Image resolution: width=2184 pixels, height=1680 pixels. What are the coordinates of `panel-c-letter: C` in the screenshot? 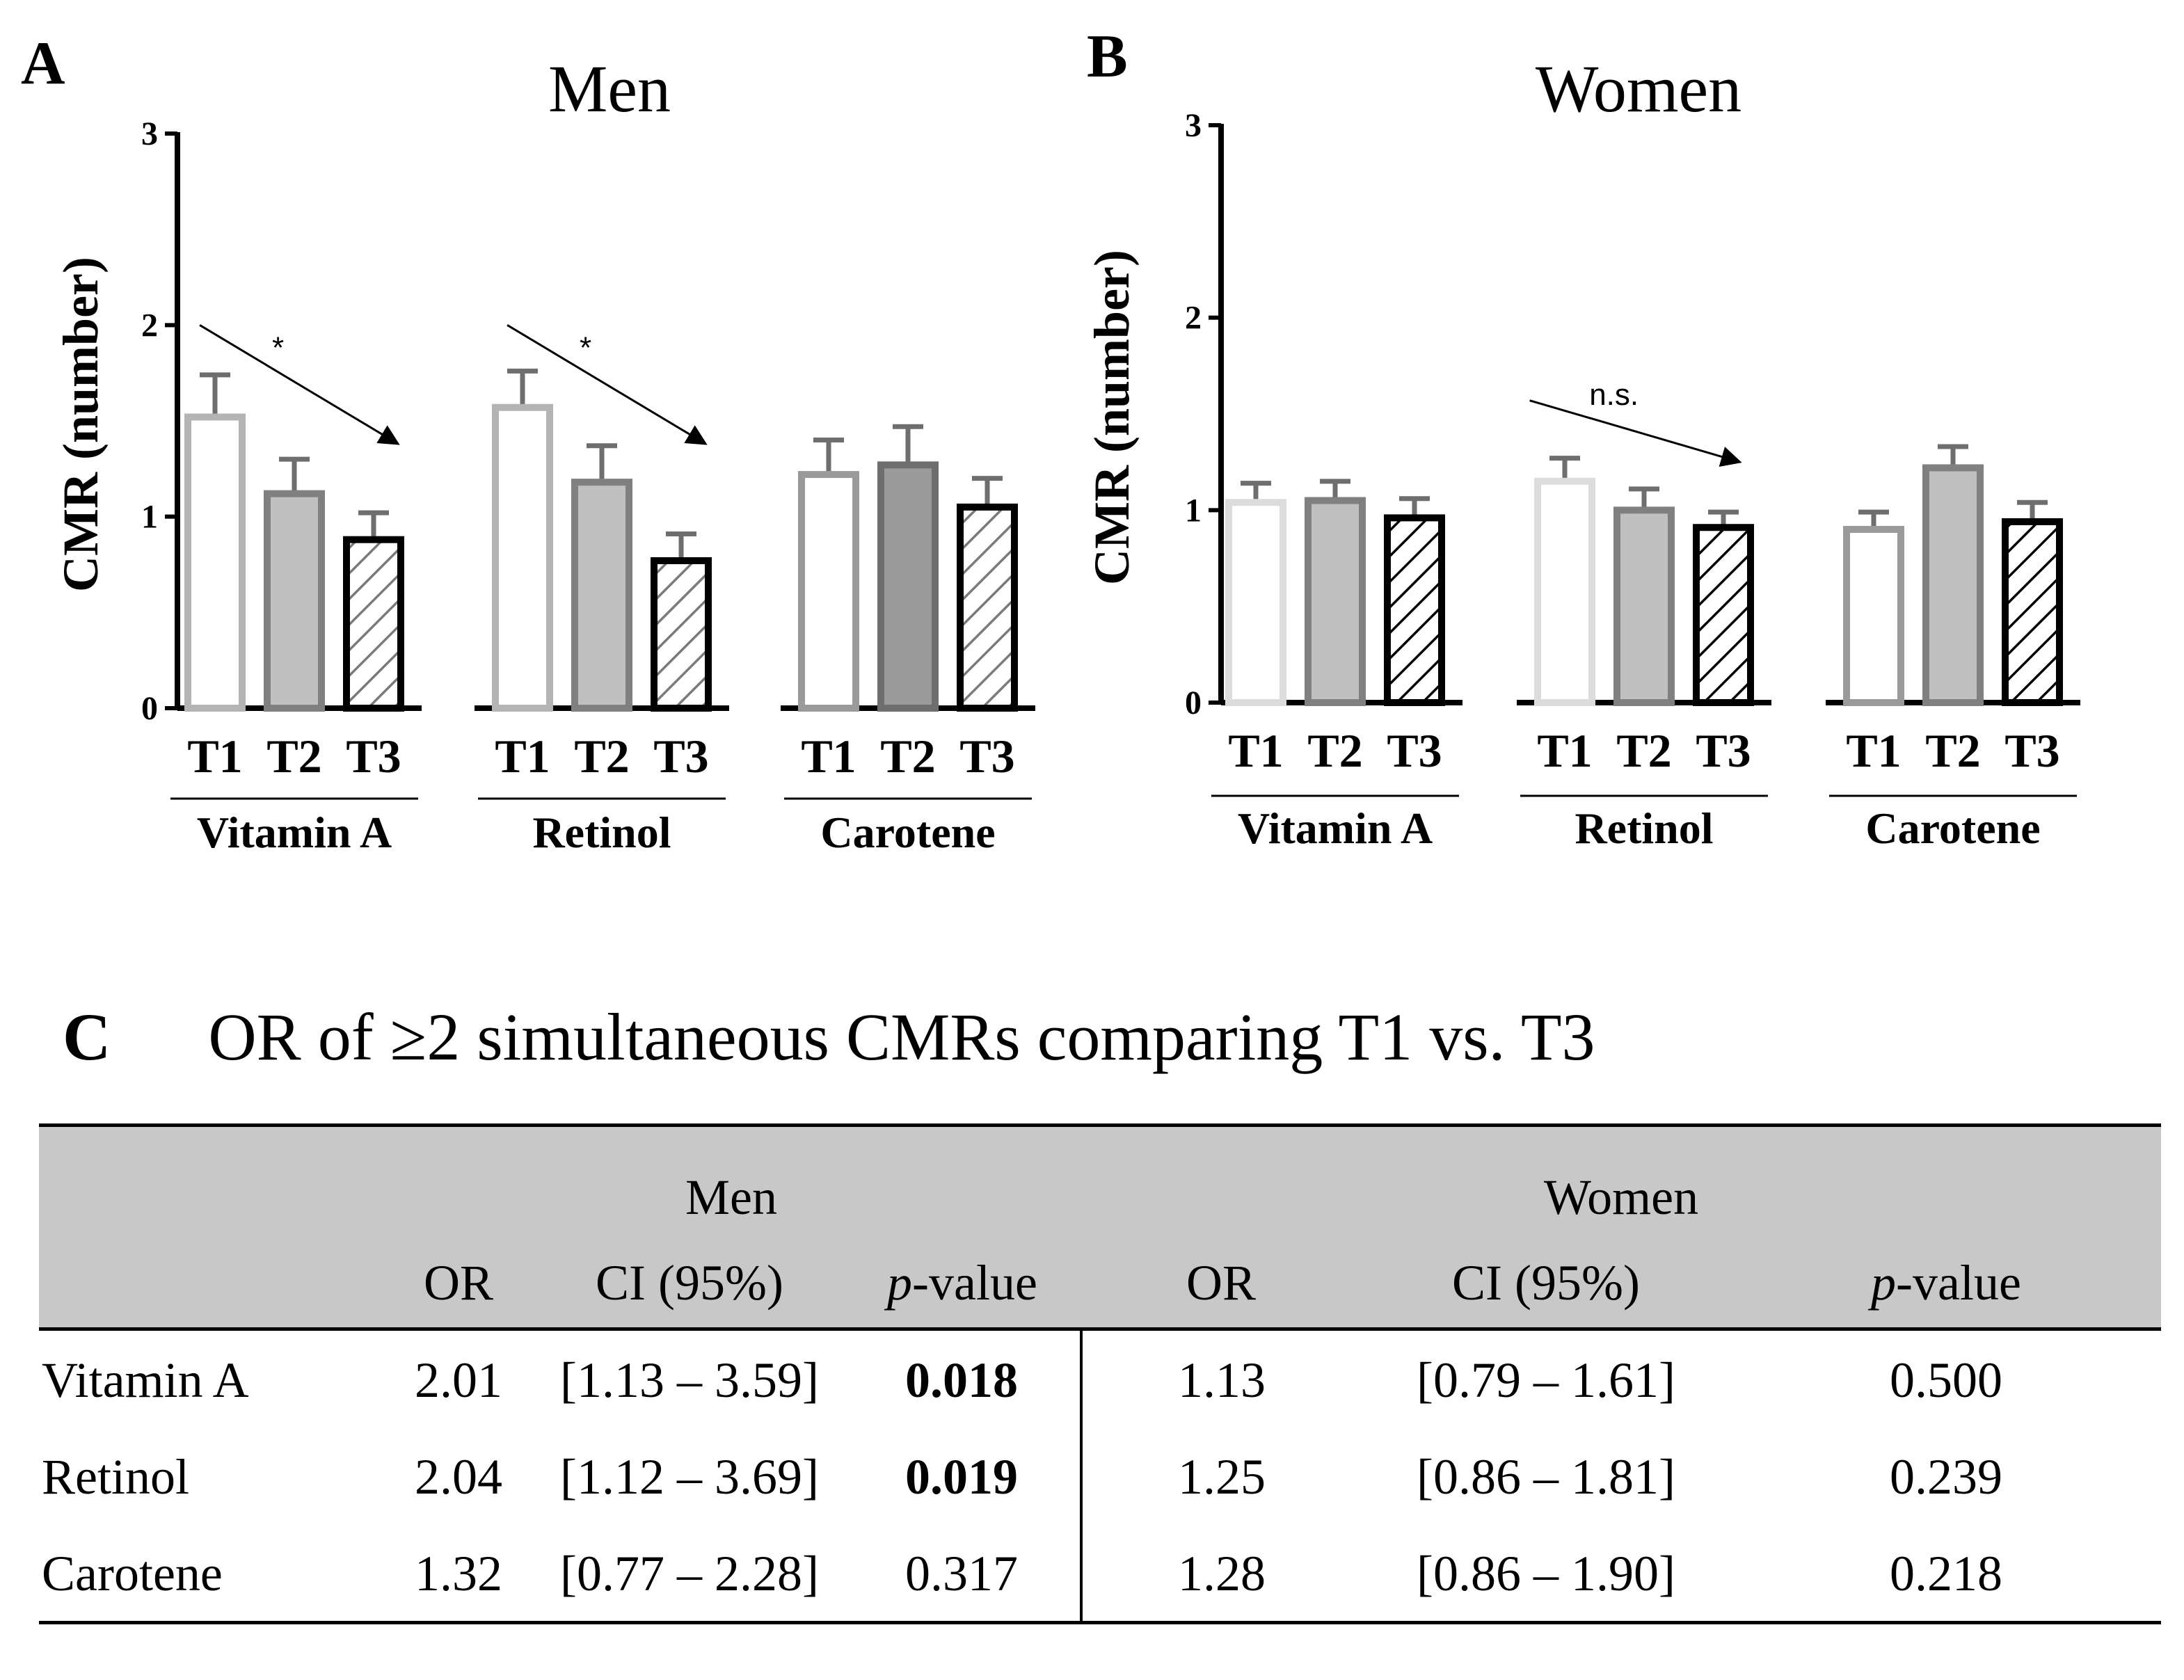 It's located at (87, 1037).